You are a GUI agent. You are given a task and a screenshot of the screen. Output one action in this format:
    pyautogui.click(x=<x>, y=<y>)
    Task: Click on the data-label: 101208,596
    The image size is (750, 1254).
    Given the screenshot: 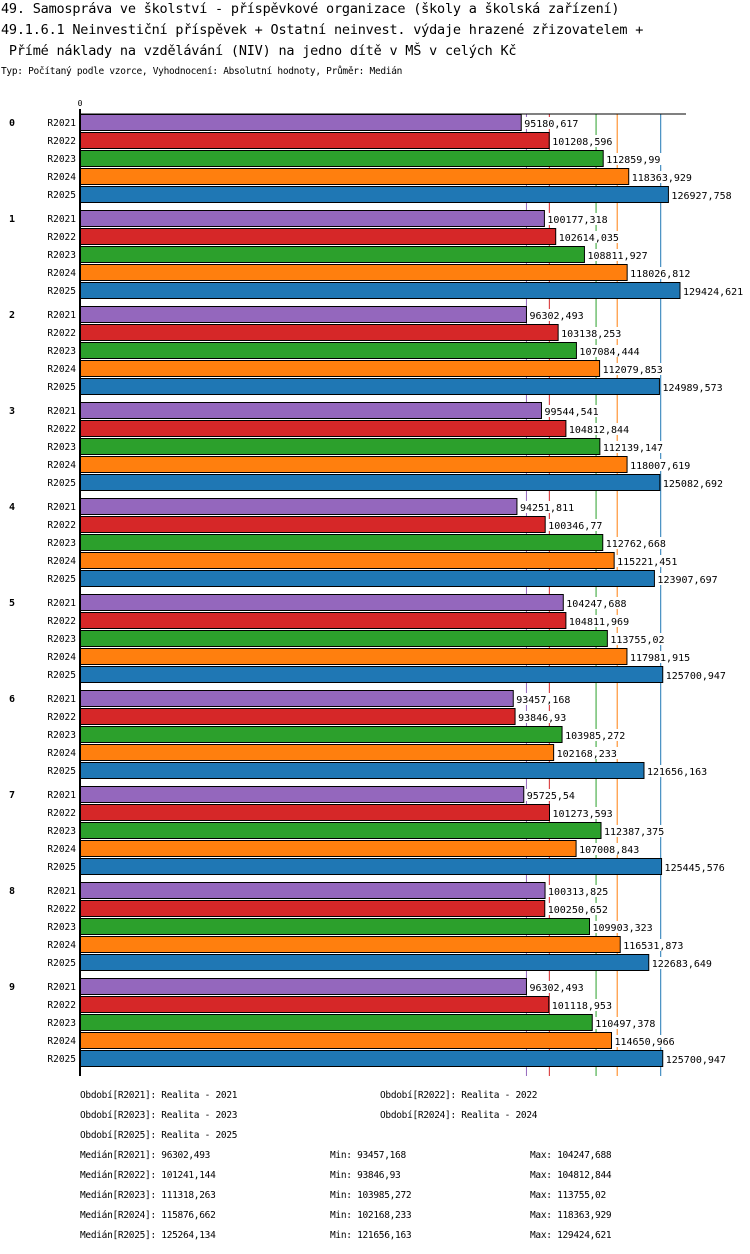 What is the action you would take?
    pyautogui.click(x=582, y=142)
    